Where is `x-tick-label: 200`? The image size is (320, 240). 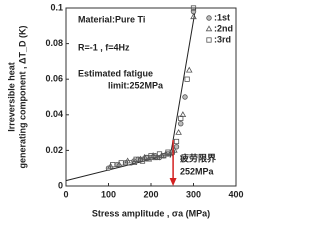 x-tick-label: 200 is located at coordinates (150, 194).